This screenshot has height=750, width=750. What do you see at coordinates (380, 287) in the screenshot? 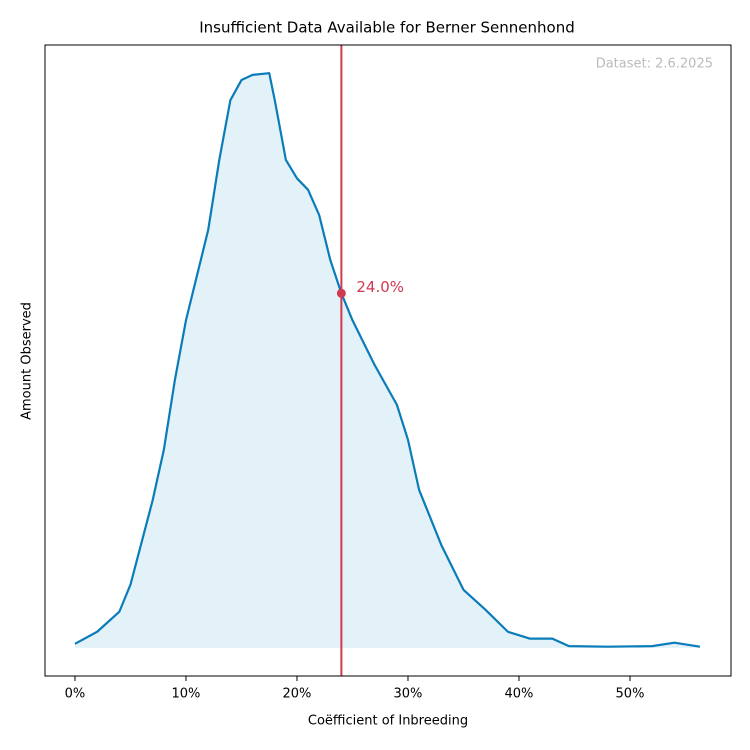
I see `marker-label: 24.0%` at bounding box center [380, 287].